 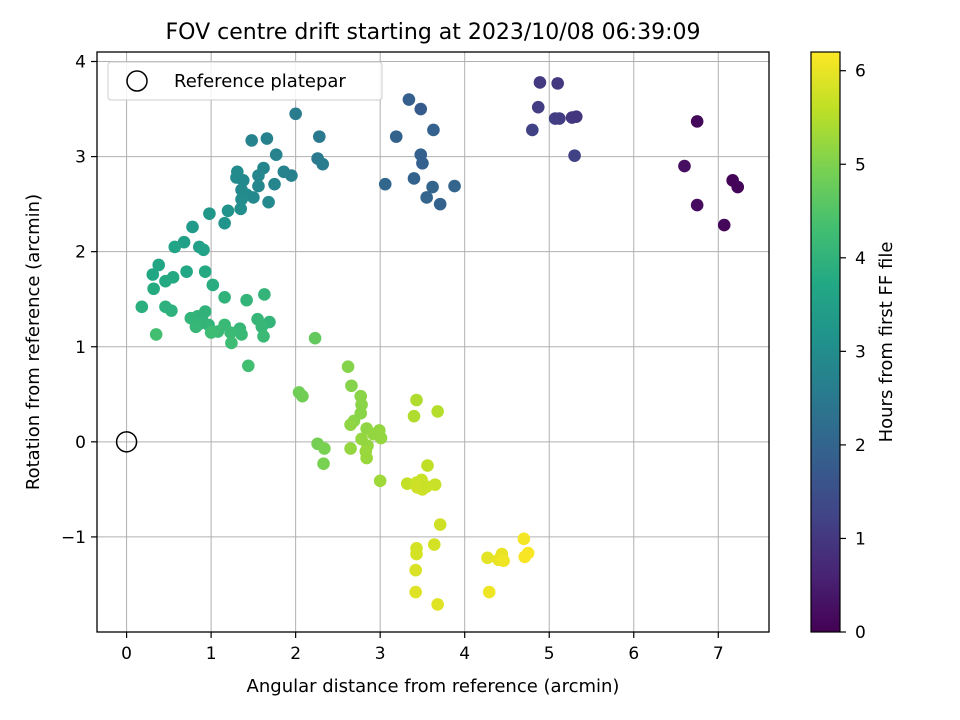 What do you see at coordinates (80, 443) in the screenshot?
I see `y-tick-label: 0` at bounding box center [80, 443].